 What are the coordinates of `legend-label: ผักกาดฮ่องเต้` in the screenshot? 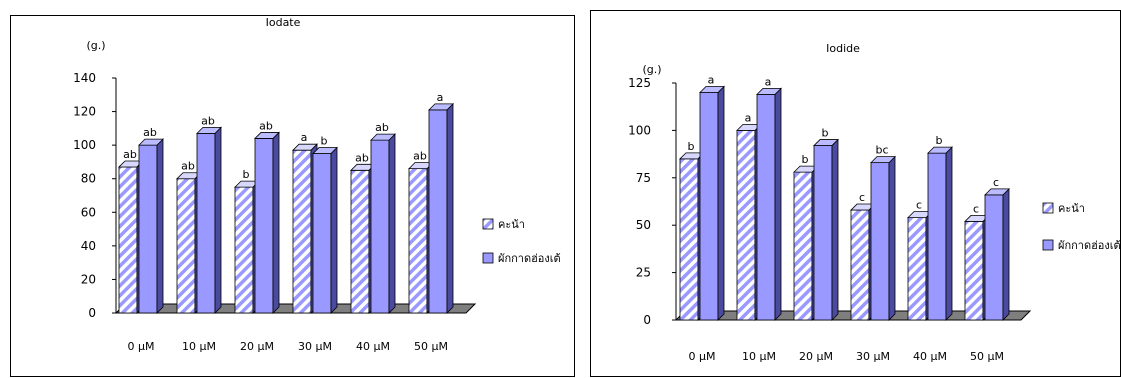 It's located at (529, 258).